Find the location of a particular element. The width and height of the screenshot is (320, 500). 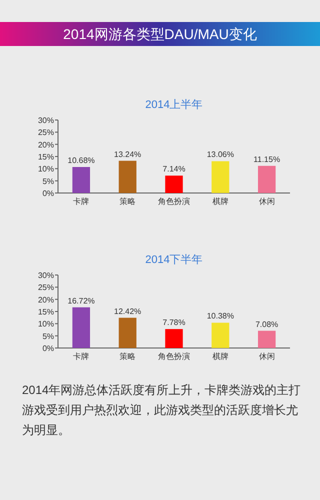

data-label: 13.24% is located at coordinates (128, 154).